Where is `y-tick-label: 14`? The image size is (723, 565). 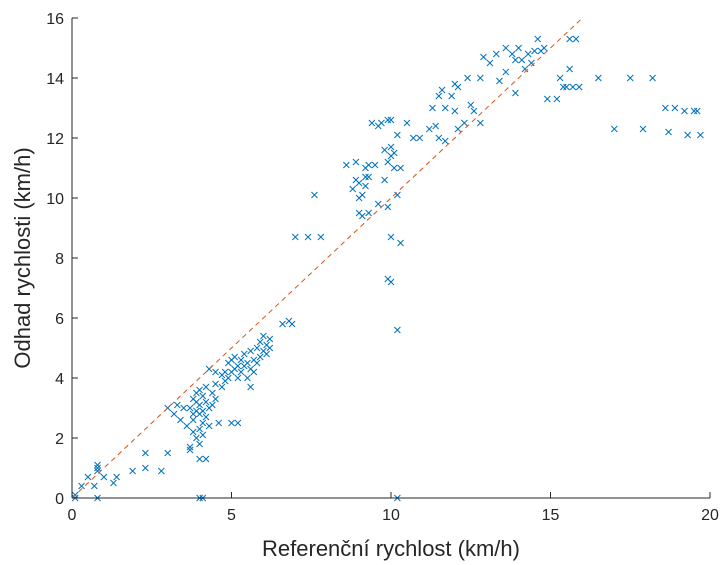
y-tick-label: 14 is located at coordinates (55, 79).